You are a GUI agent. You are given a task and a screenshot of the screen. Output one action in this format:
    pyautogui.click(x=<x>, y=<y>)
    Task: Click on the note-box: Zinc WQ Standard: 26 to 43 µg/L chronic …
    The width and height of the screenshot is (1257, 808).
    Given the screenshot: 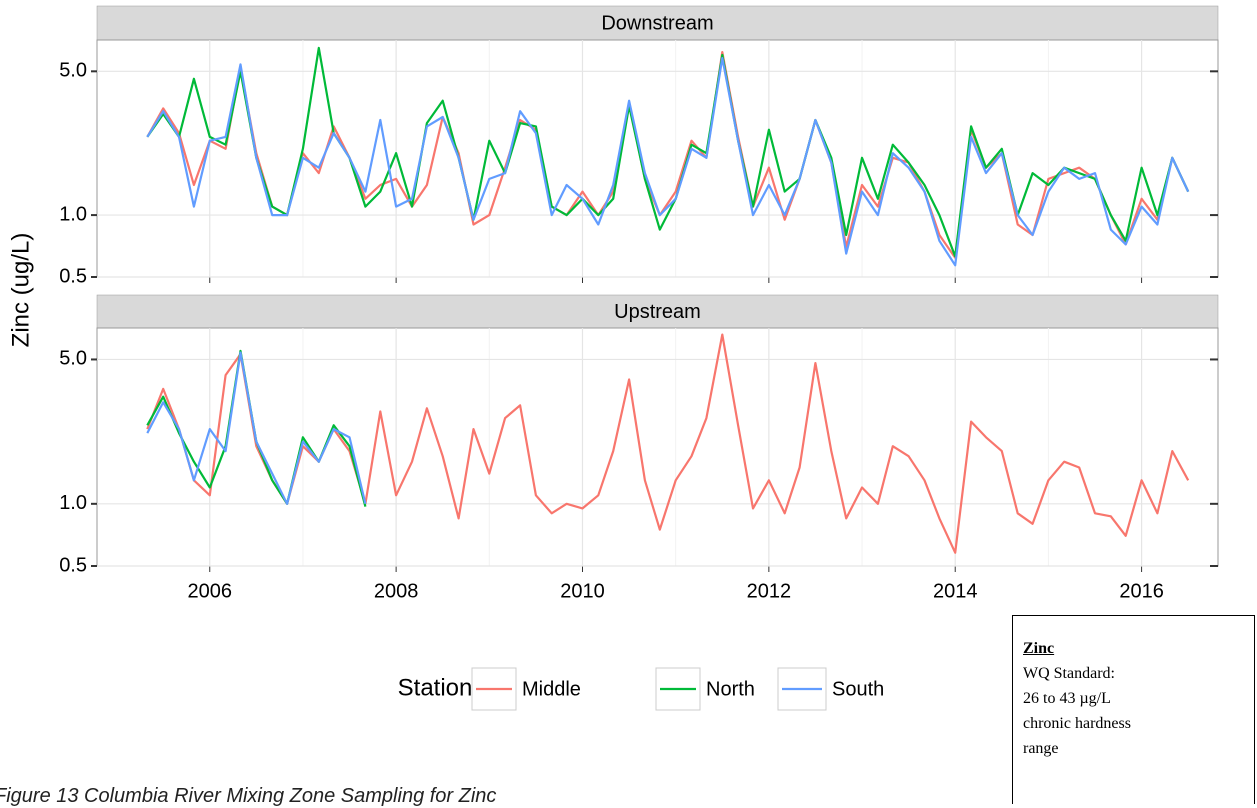 What is the action you would take?
    pyautogui.click(x=1133, y=709)
    